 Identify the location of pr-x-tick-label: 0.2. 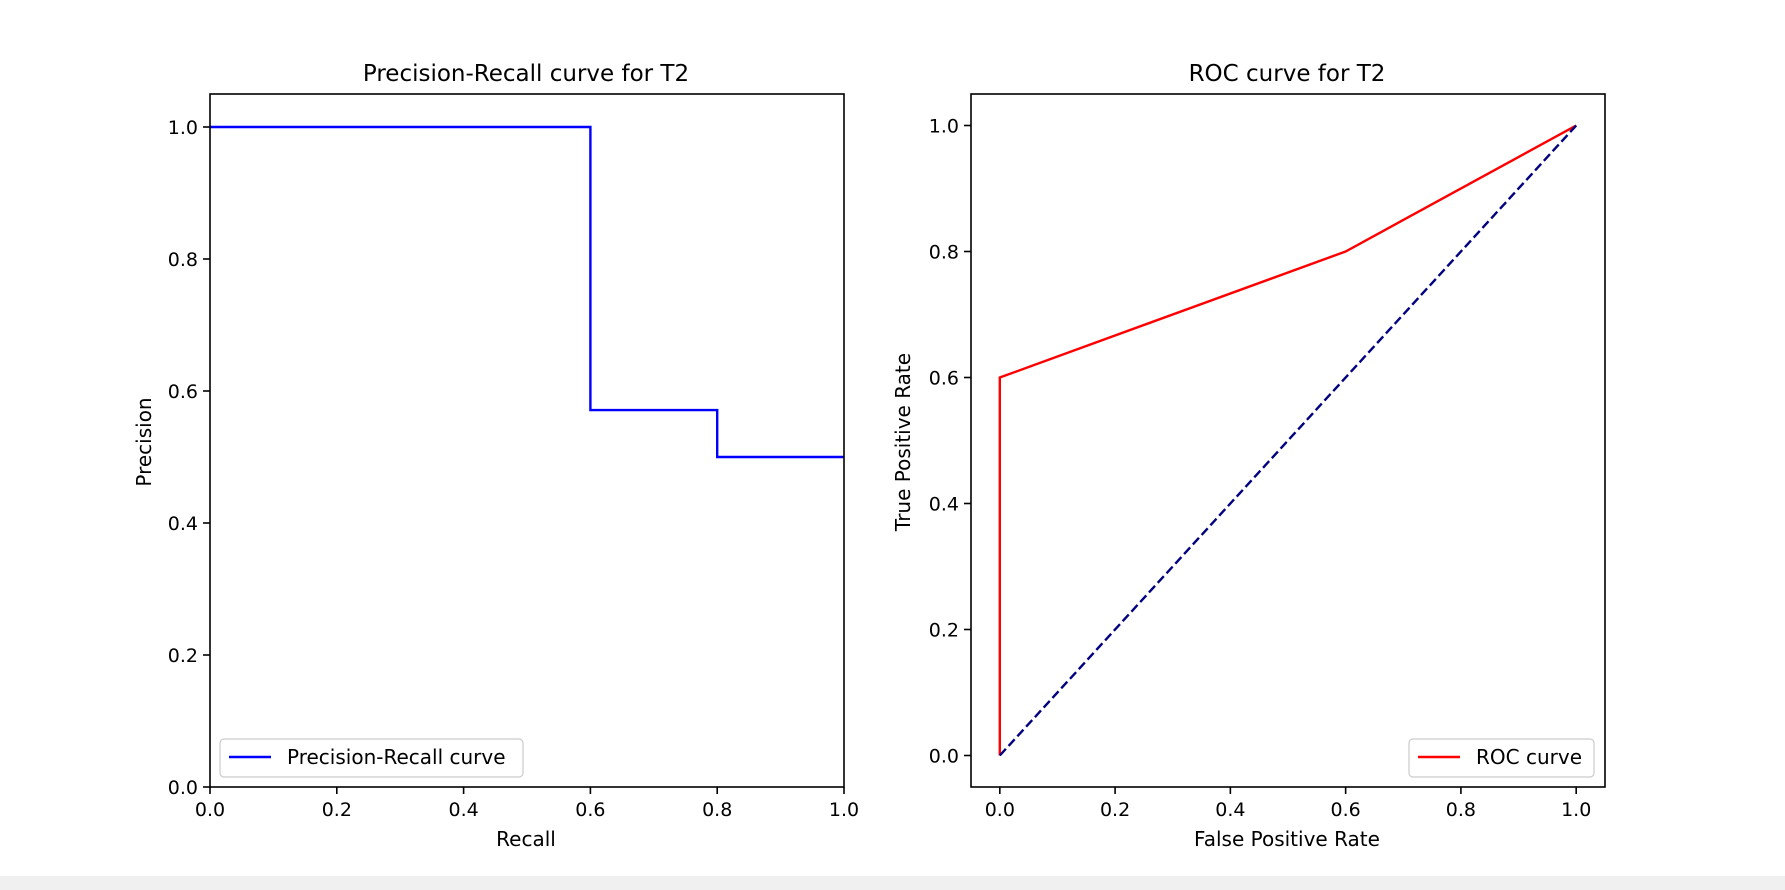
(337, 810).